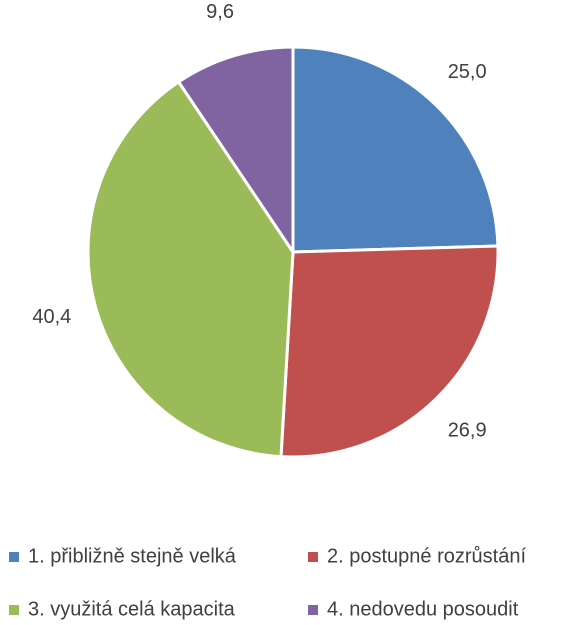 This screenshot has height=625, width=585. I want to click on legend-label: 3. využitá celá kapacita, so click(132, 609).